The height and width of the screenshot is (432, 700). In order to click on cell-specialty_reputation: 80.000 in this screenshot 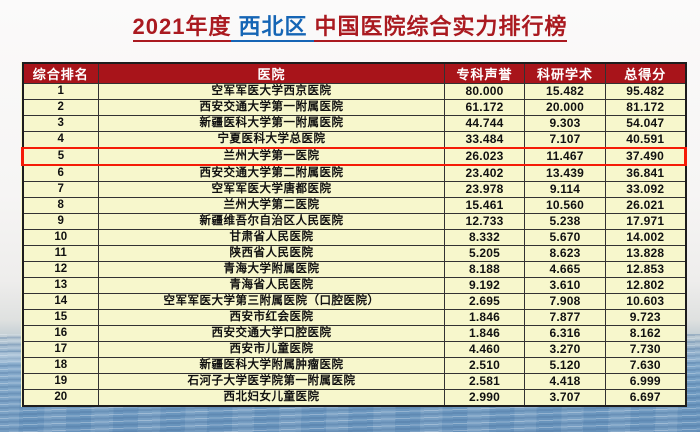, I will do `click(484, 91)`.